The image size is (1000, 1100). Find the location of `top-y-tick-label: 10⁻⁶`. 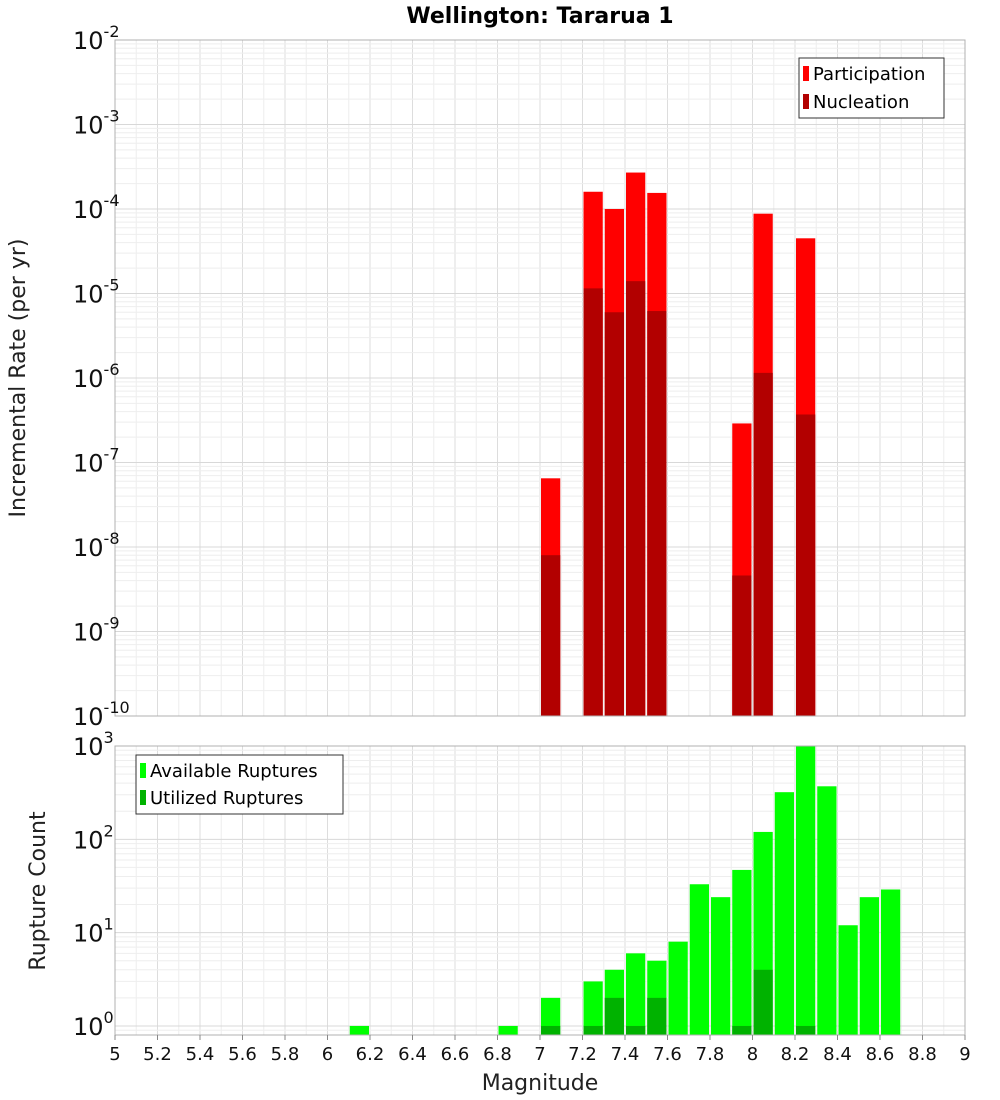

top-y-tick-label: 10⁻⁶ is located at coordinates (96, 376).